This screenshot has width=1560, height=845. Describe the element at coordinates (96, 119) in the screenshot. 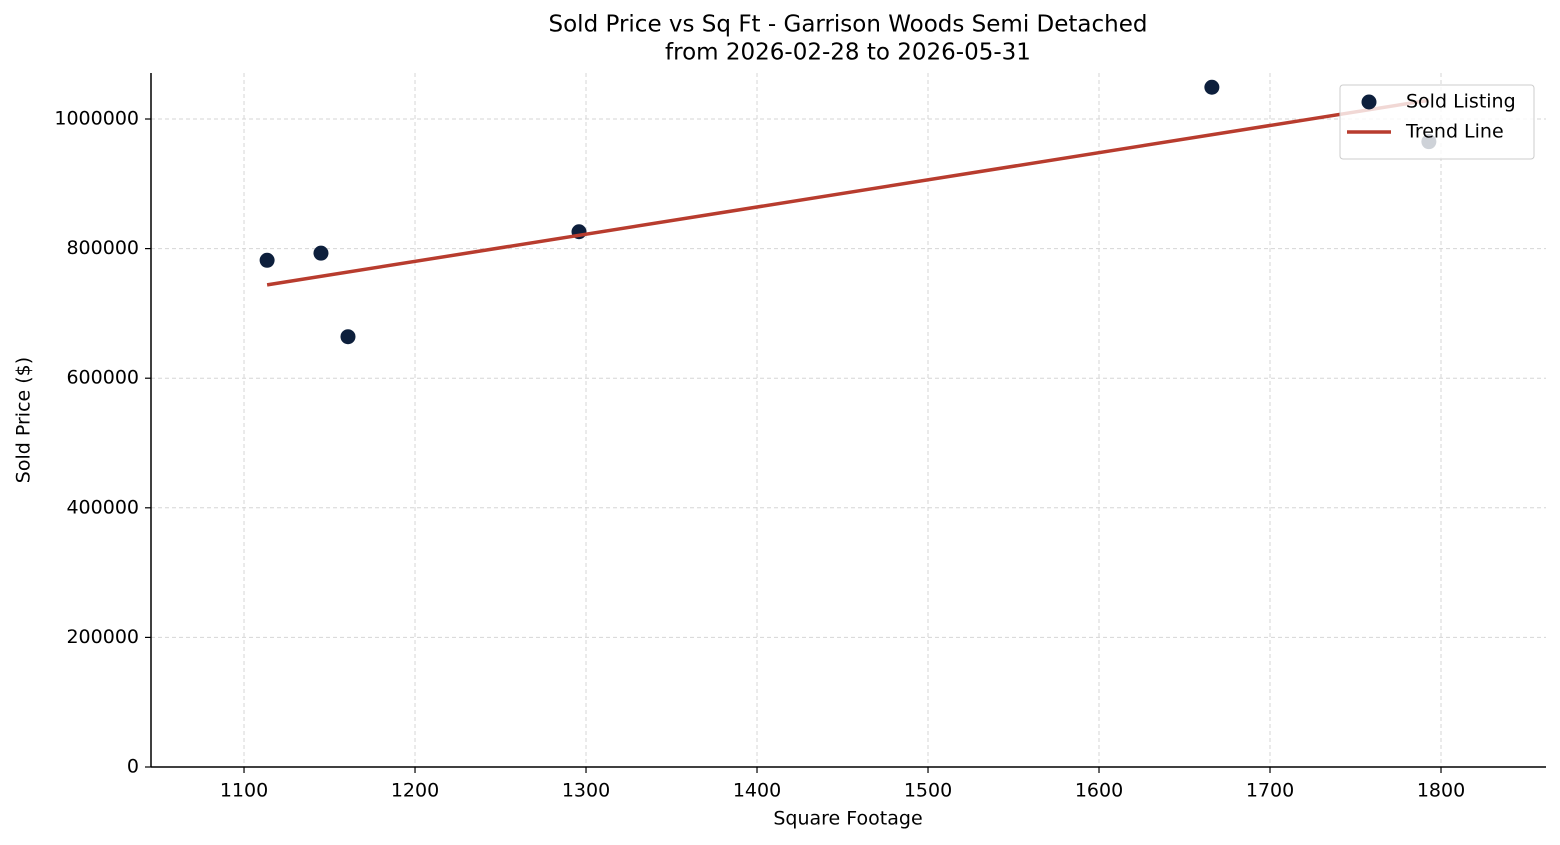

I see `y-tick-label: 1000000` at that location.